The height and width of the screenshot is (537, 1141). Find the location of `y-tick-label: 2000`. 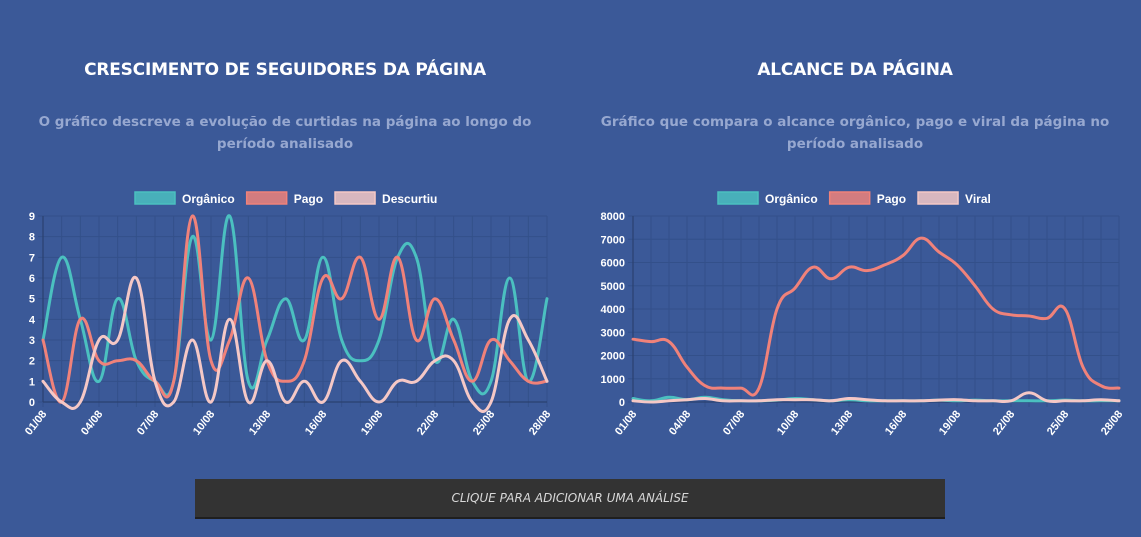

y-tick-label: 2000 is located at coordinates (613, 357).